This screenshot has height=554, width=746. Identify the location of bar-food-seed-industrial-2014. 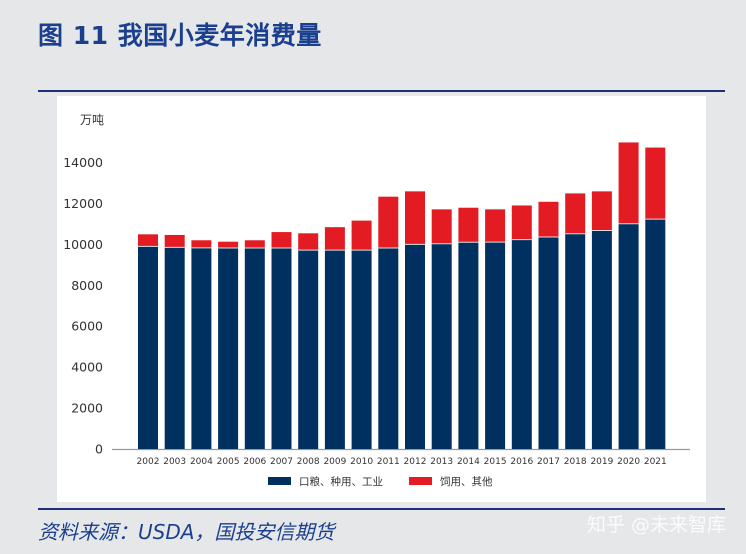
(468, 345).